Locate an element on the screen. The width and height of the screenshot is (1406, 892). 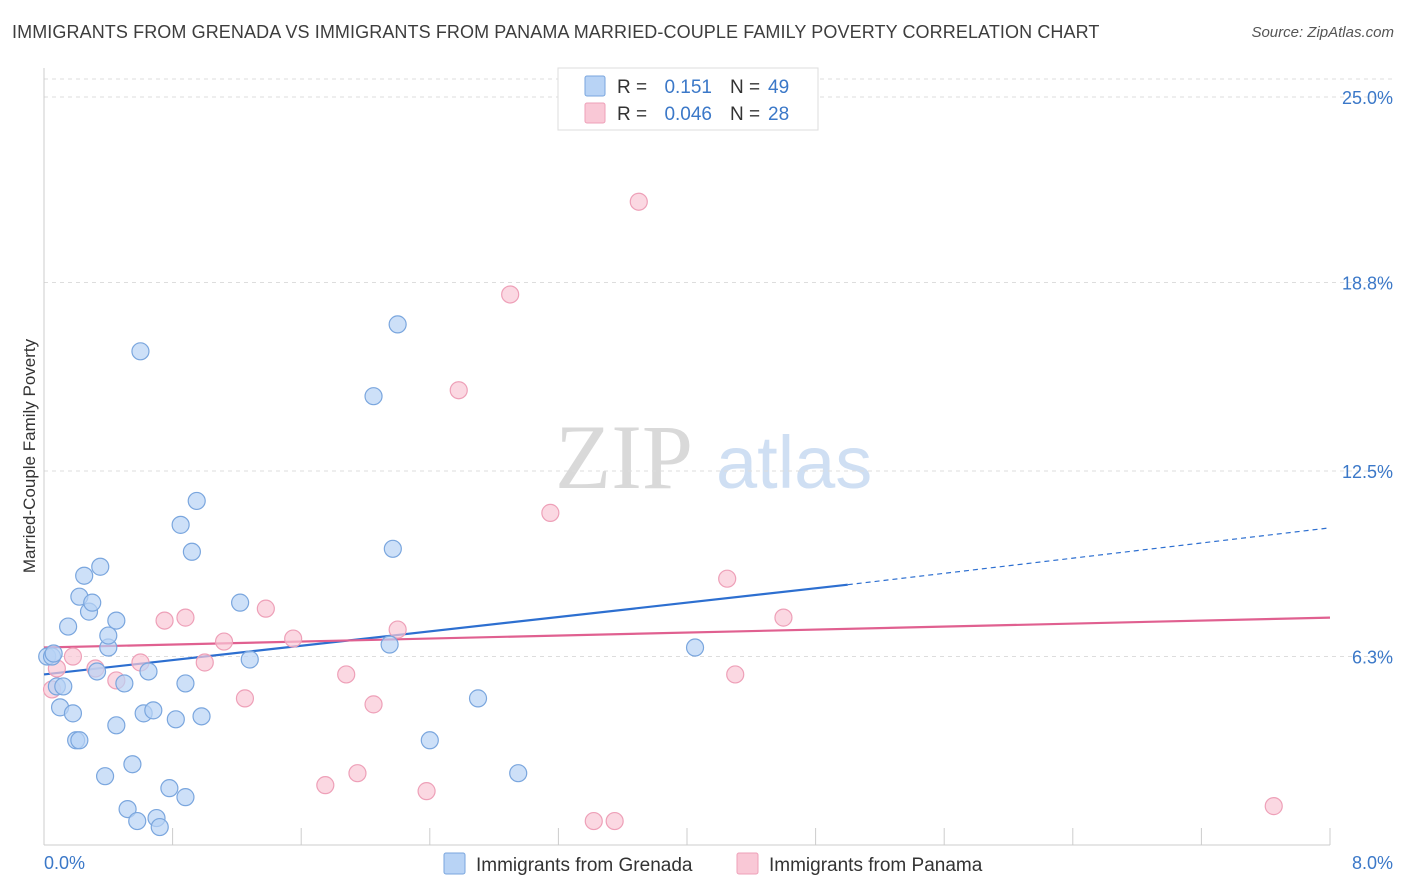
legend-r-value-grenada: 0.151 is located at coordinates (688, 87).